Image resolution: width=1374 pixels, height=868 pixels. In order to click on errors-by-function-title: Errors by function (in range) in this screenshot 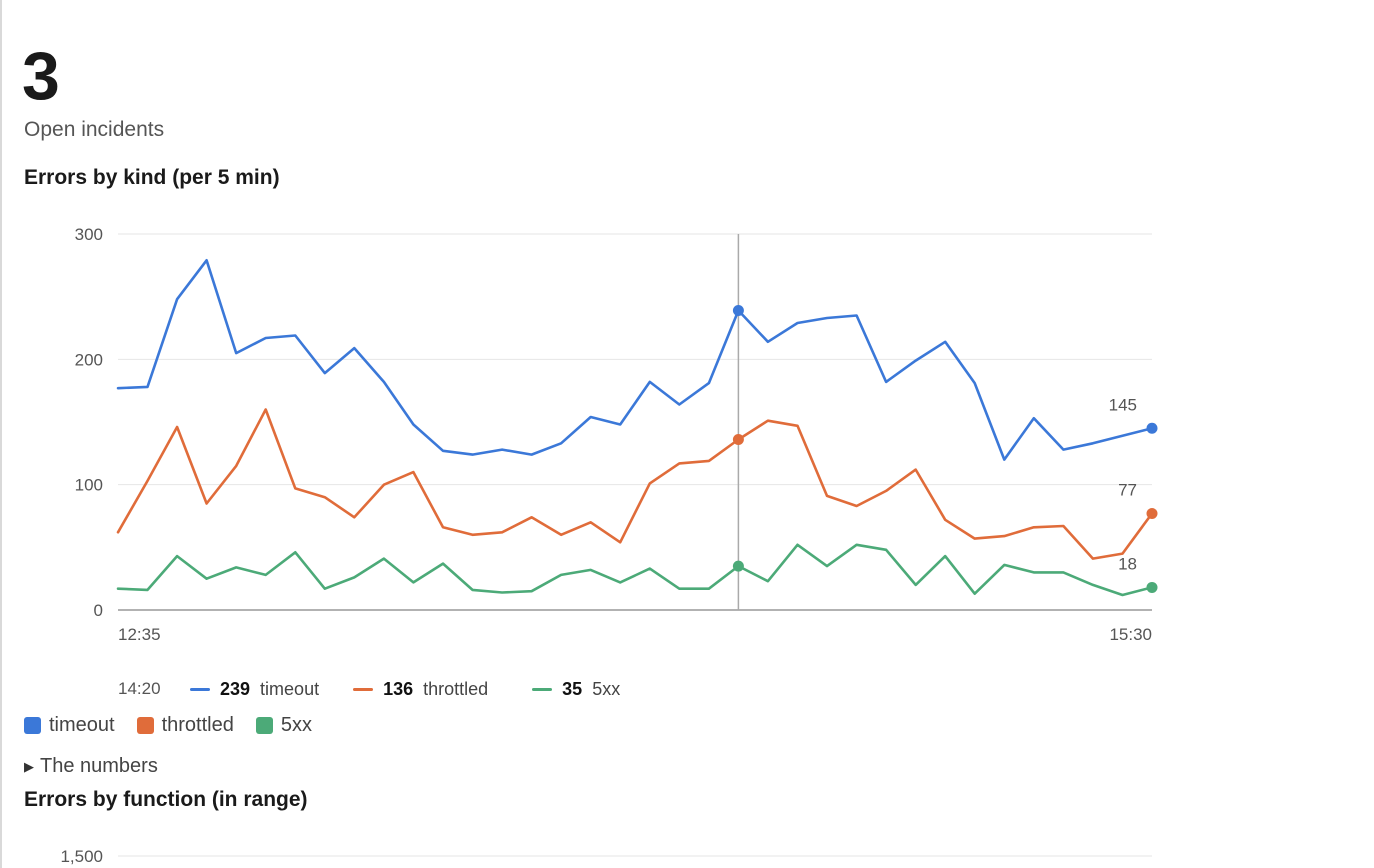, I will do `click(166, 799)`.